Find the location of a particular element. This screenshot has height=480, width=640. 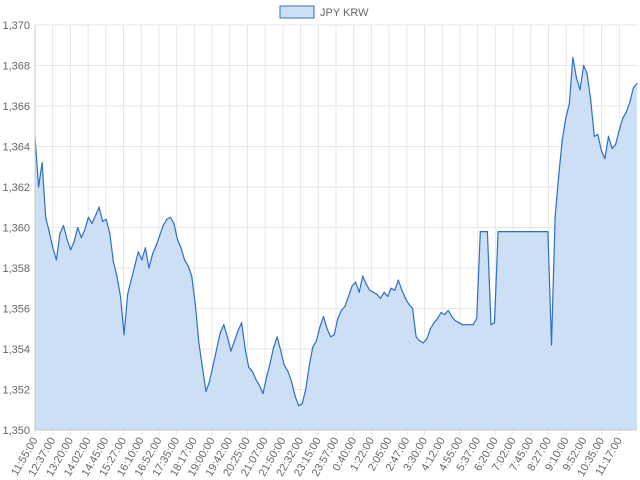

y-tick-label: 1,368 is located at coordinates (16, 67).